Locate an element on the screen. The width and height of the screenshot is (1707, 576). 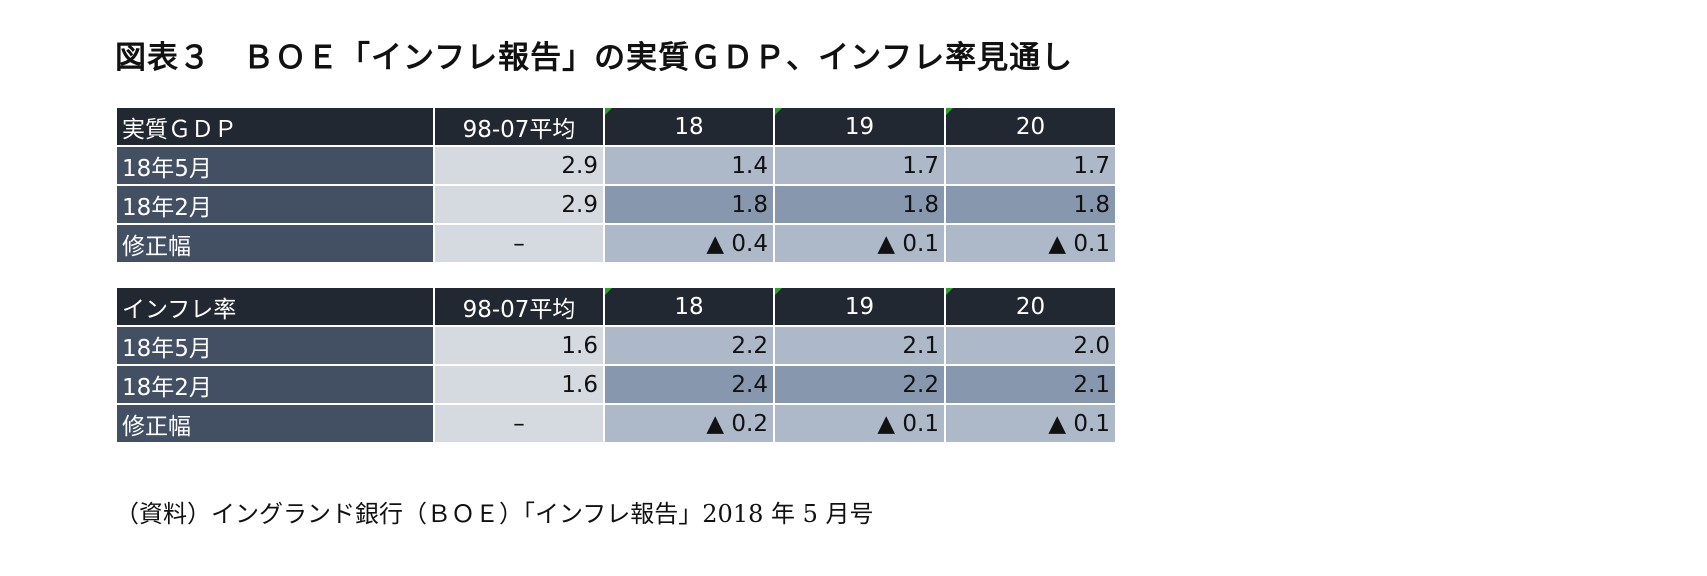
table-cell: 2.4 is located at coordinates (689, 384).